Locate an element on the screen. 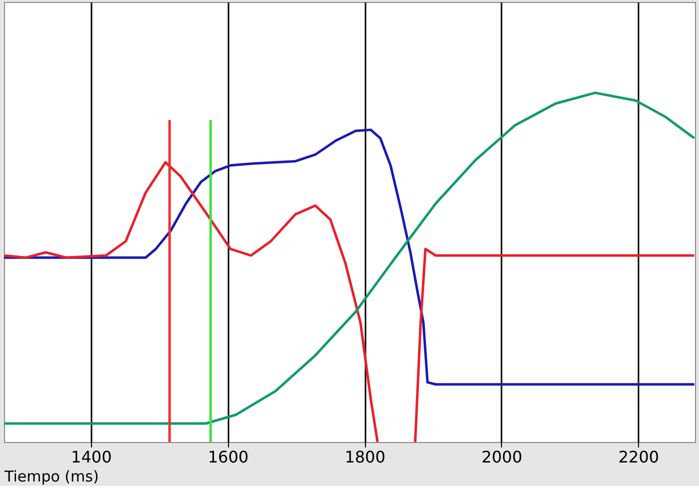 The height and width of the screenshot is (490, 699). x-tick-label: 2200 is located at coordinates (639, 457).